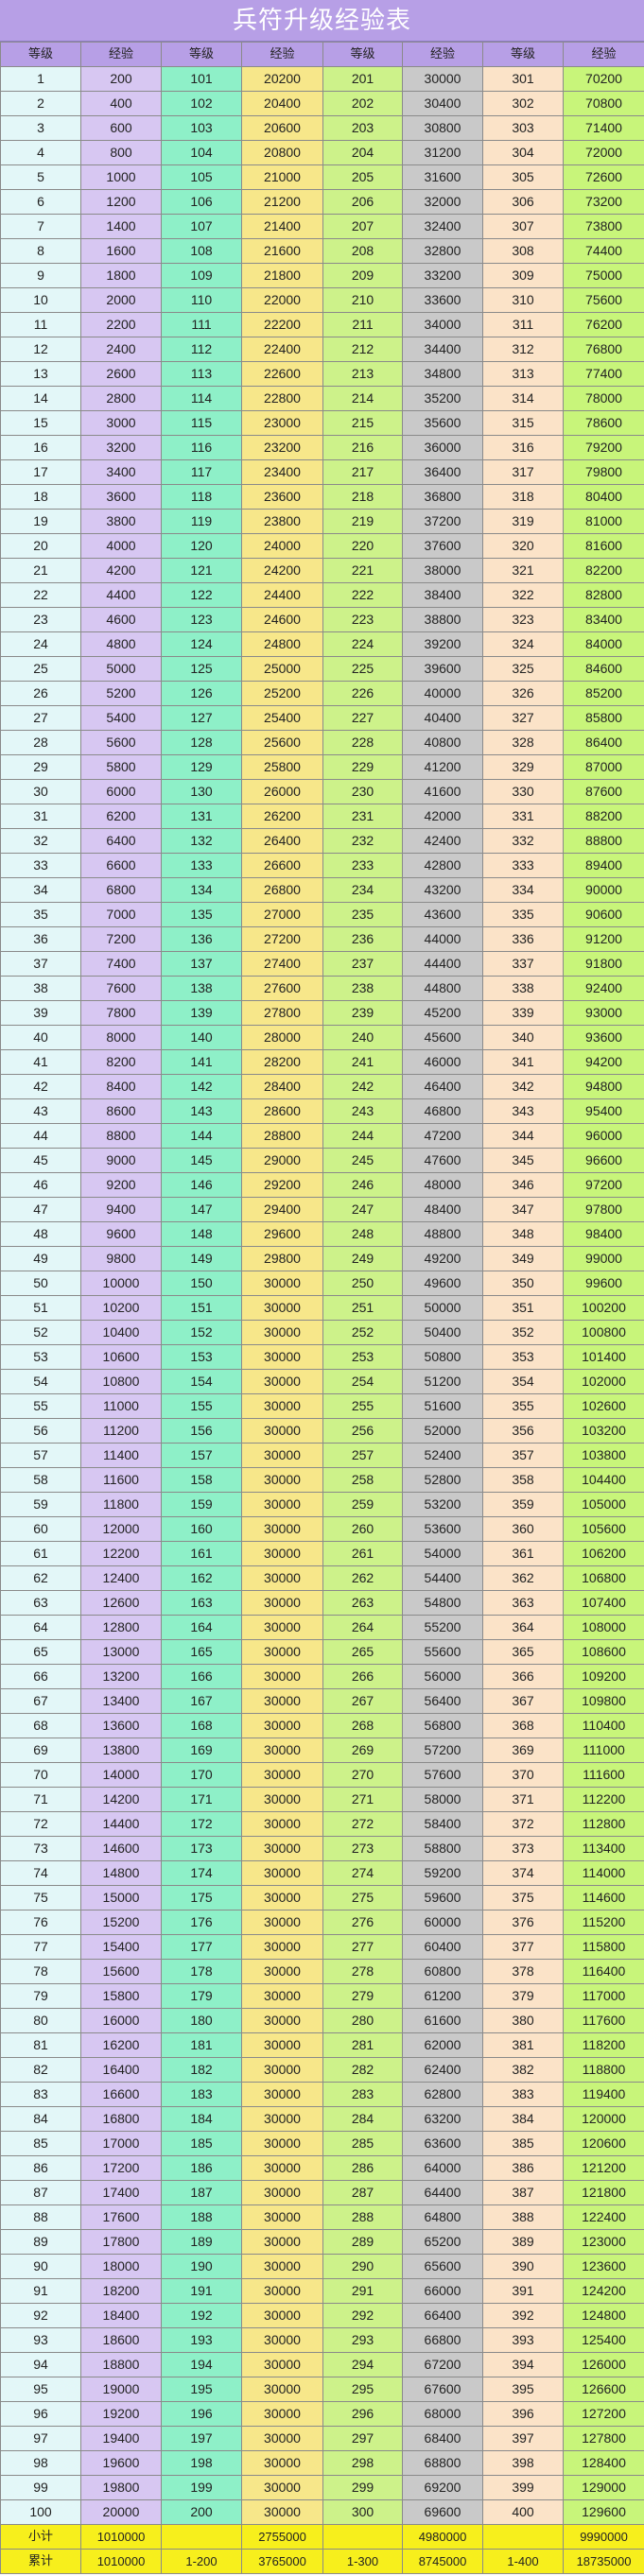 The width and height of the screenshot is (644, 2576). Describe the element at coordinates (40, 2463) in the screenshot. I see `level-cell: 98` at that location.